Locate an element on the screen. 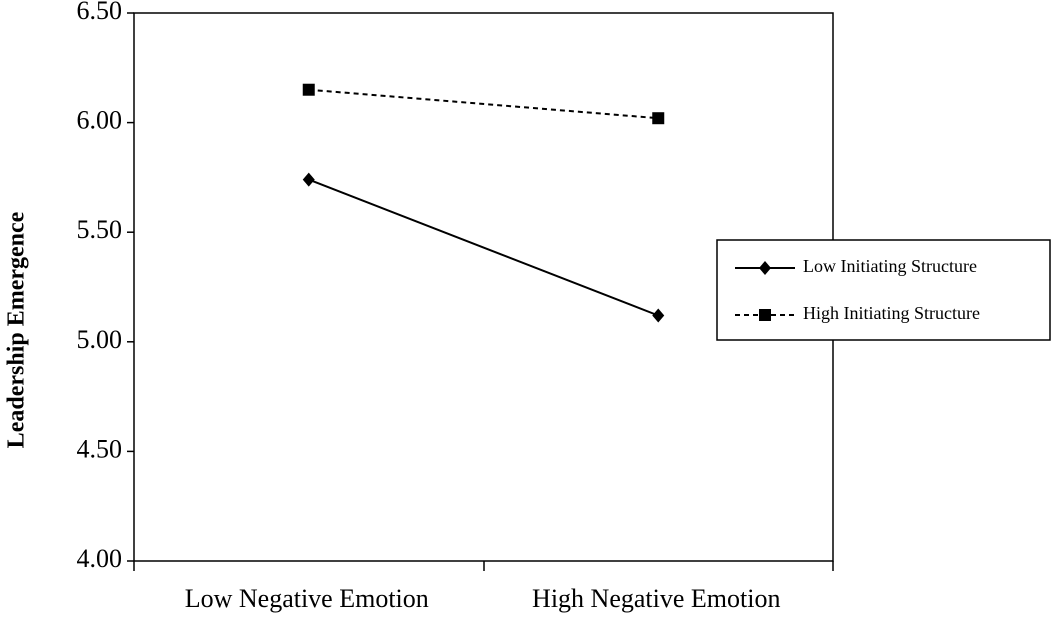 The height and width of the screenshot is (624, 1057). x-tick-label: High Negative Emotion is located at coordinates (656, 598).